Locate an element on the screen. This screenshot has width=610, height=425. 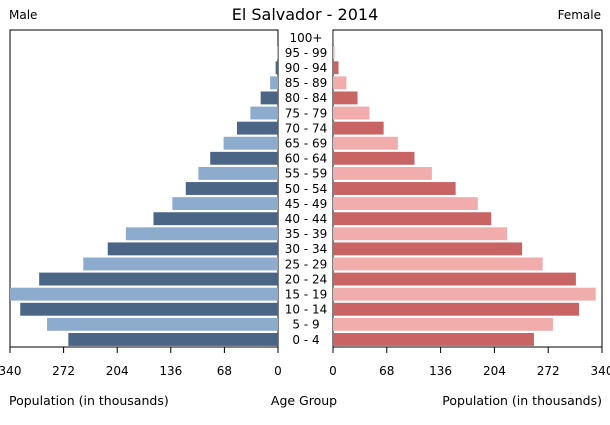
age-group-label: 70 - 74 is located at coordinates (306, 128).